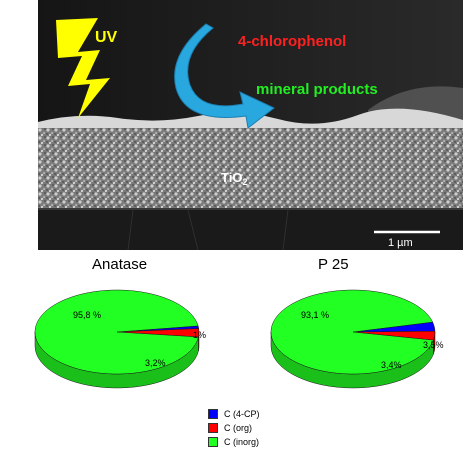 The width and height of the screenshot is (475, 461). What do you see at coordinates (292, 41) in the screenshot?
I see `reactant-label: 4-chlorophenol` at bounding box center [292, 41].